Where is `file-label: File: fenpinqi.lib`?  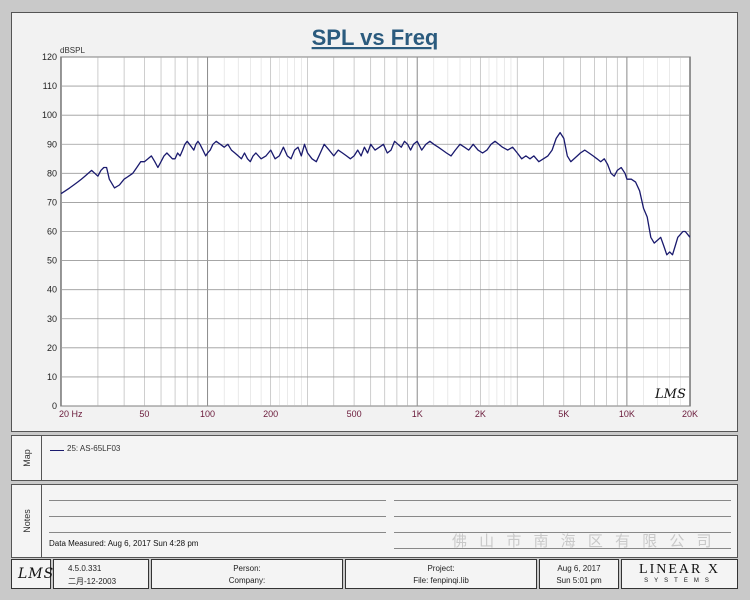 file-label: File: fenpinqi.lib is located at coordinates (441, 580).